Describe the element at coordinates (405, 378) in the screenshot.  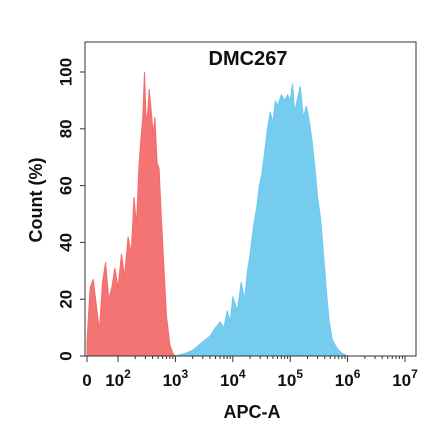
I see `x-tick-label: 10⁷` at that location.